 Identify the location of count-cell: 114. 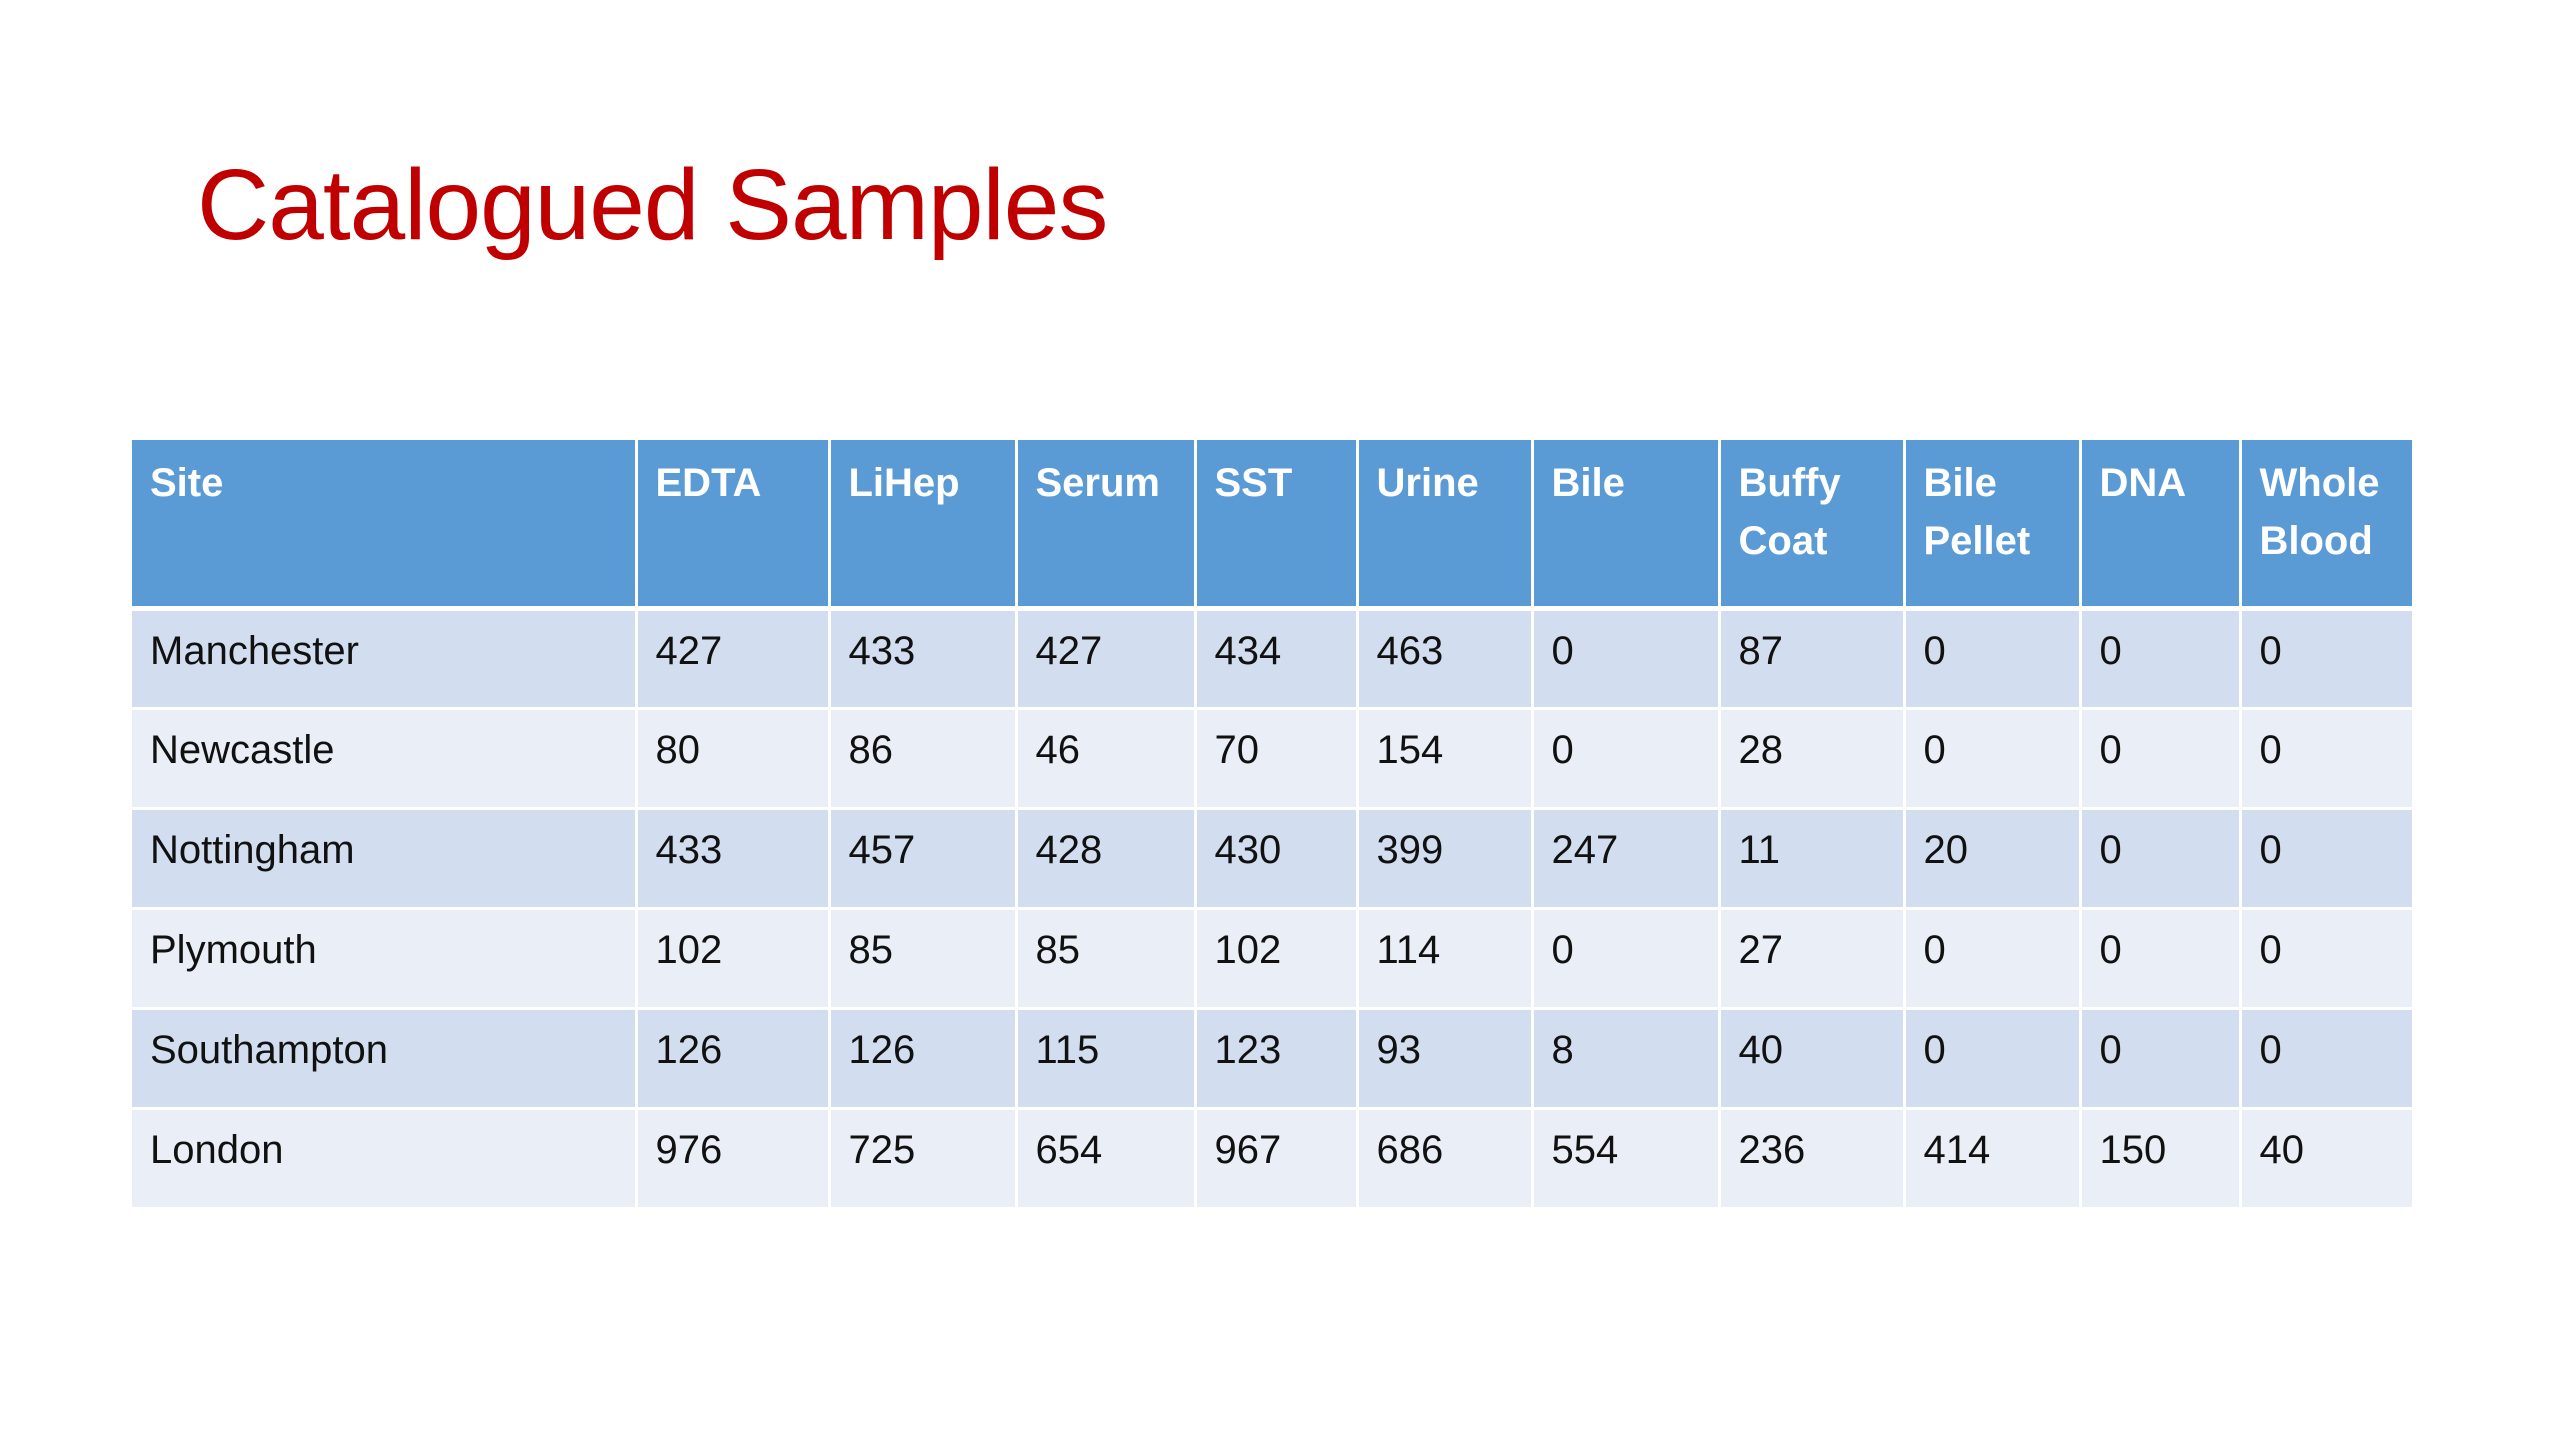
(1445, 959).